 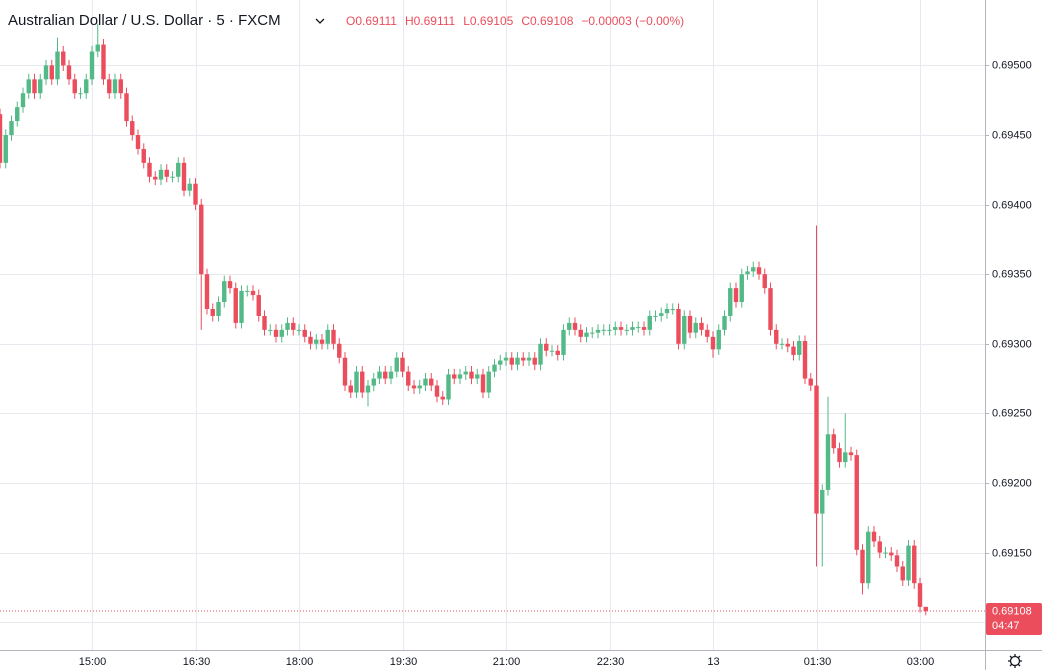 I want to click on ohlc-value: 0.69111, so click(x=376, y=21).